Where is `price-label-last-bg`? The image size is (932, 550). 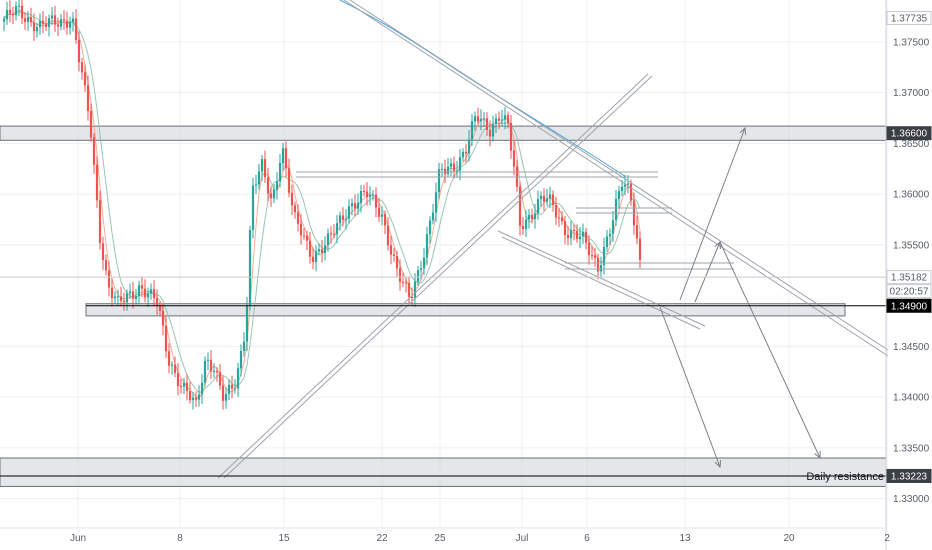
price-label-last-bg is located at coordinates (909, 277).